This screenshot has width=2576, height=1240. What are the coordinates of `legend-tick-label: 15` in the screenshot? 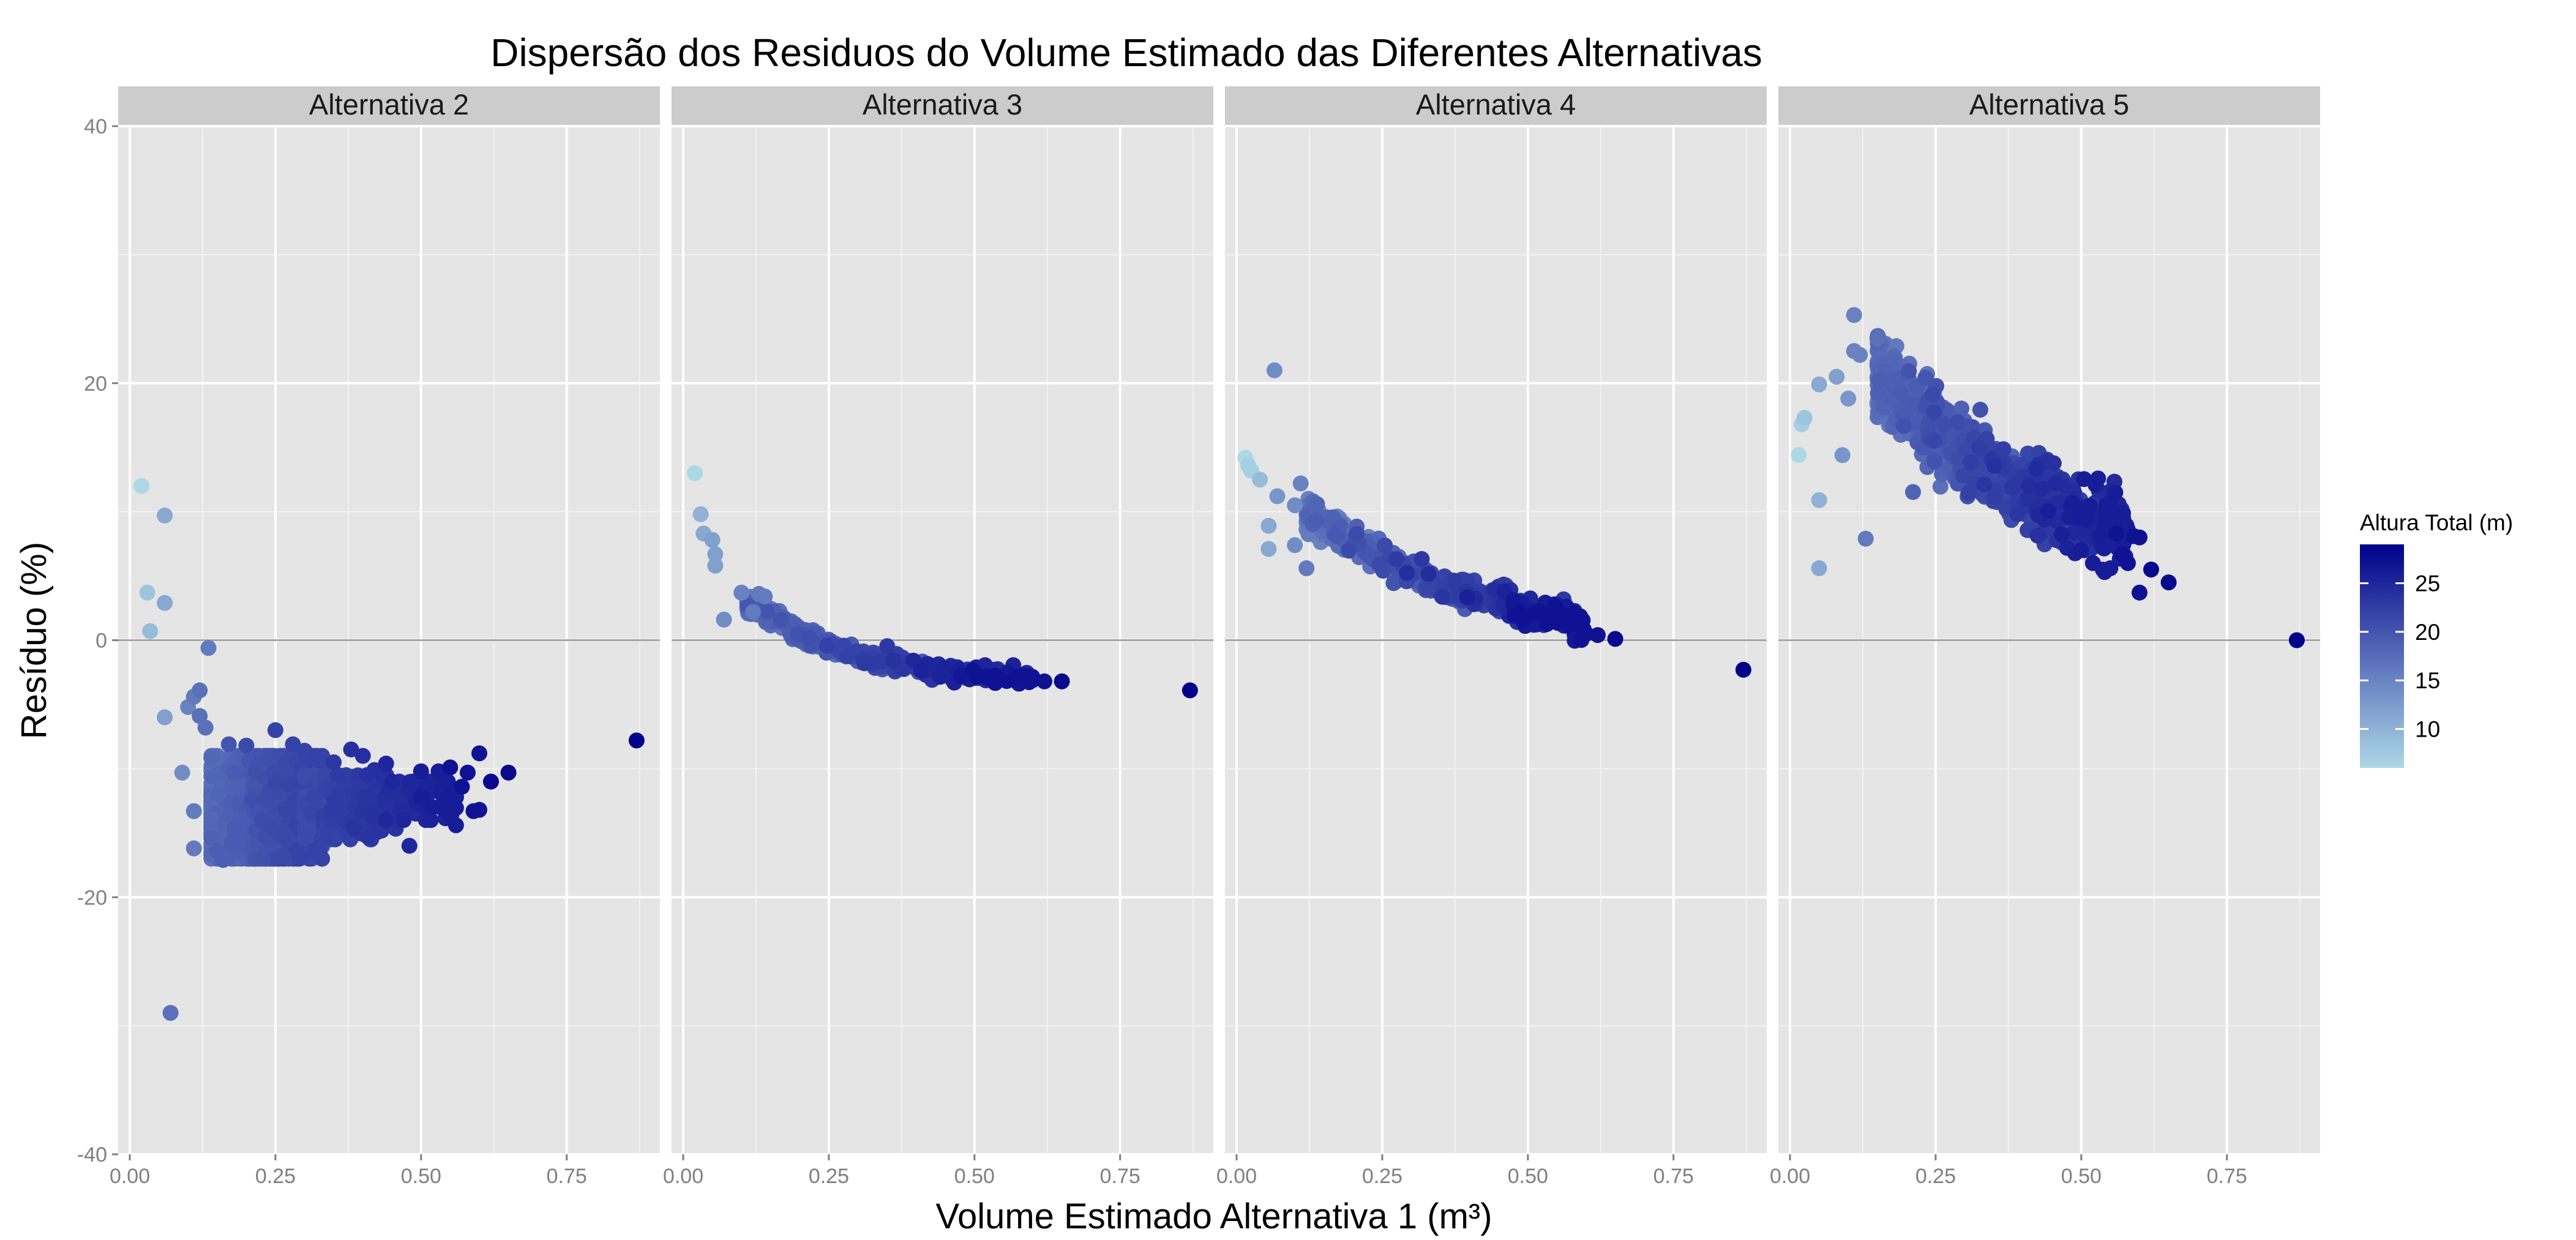 It's located at (2428, 680).